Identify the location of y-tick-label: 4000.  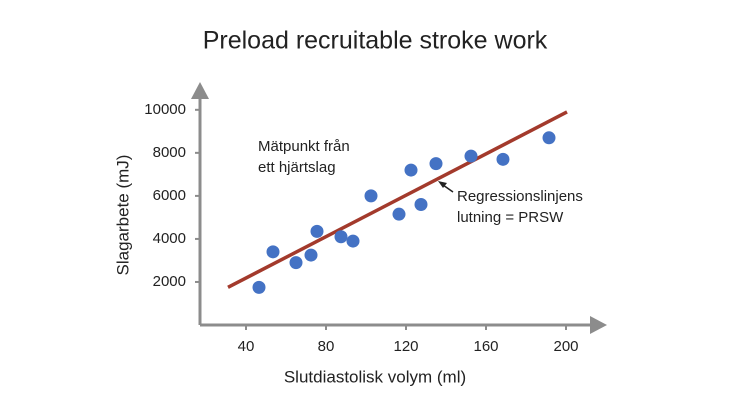
(169, 238).